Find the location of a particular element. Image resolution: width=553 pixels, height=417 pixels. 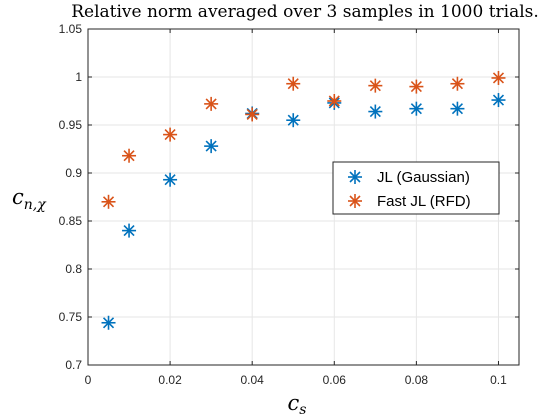

y-tick-label: 0.9 is located at coordinates (73, 173).